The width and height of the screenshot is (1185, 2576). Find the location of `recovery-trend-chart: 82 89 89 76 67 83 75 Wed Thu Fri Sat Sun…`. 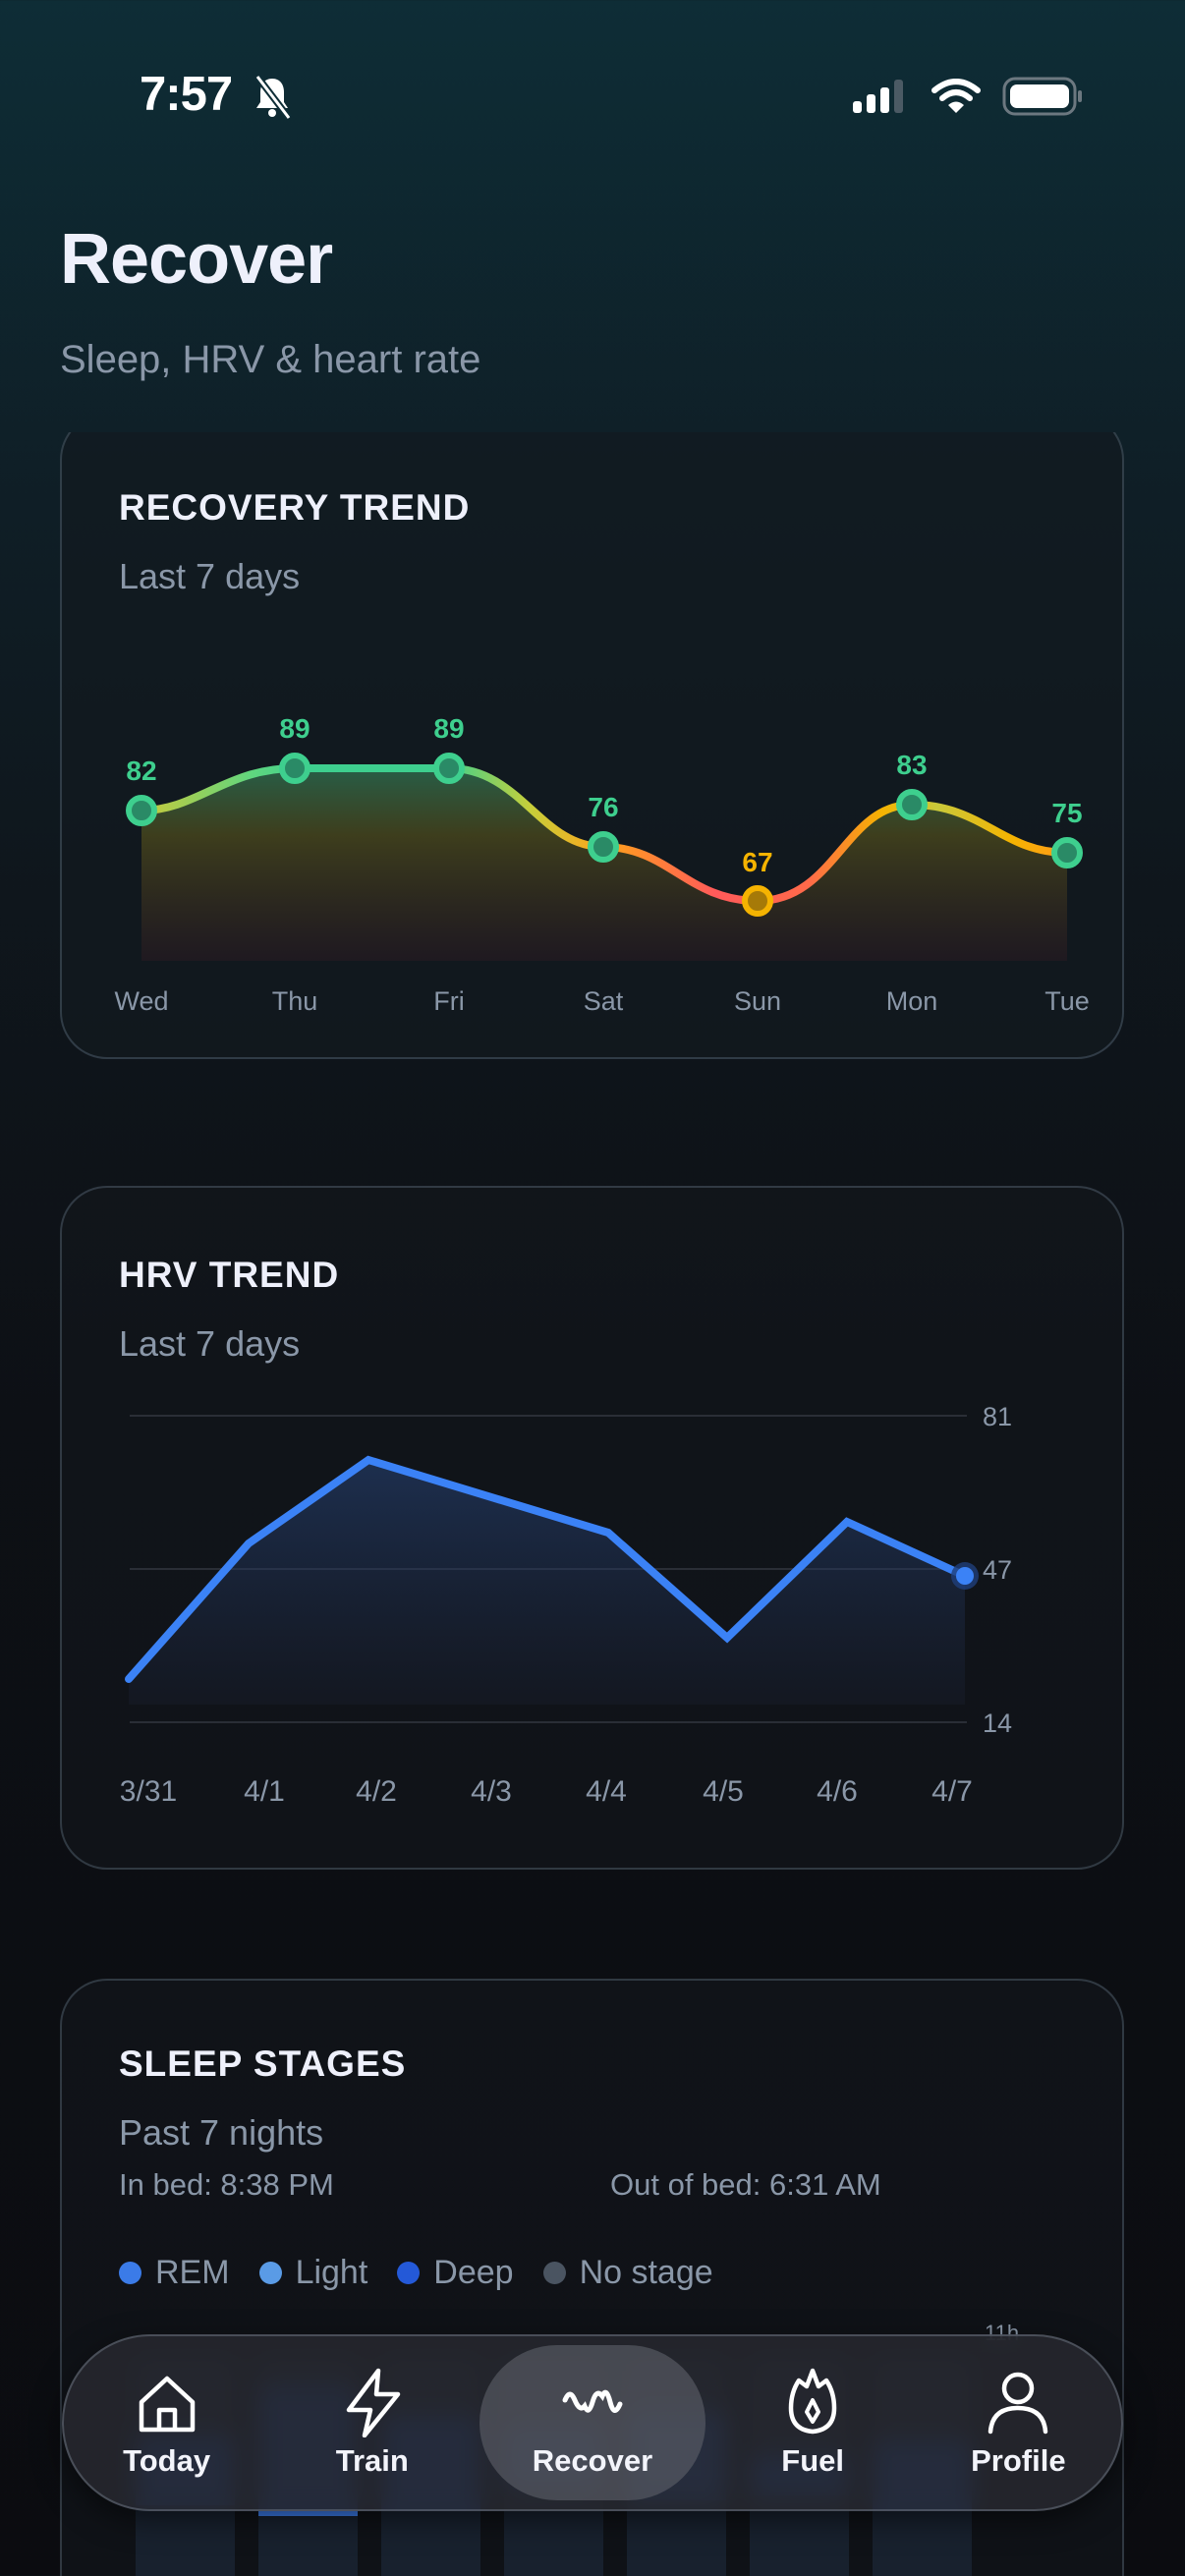

recovery-trend-chart: 82 89 89 76 67 83 75 Wed Thu Fri Sat Sun… is located at coordinates (602, 864).